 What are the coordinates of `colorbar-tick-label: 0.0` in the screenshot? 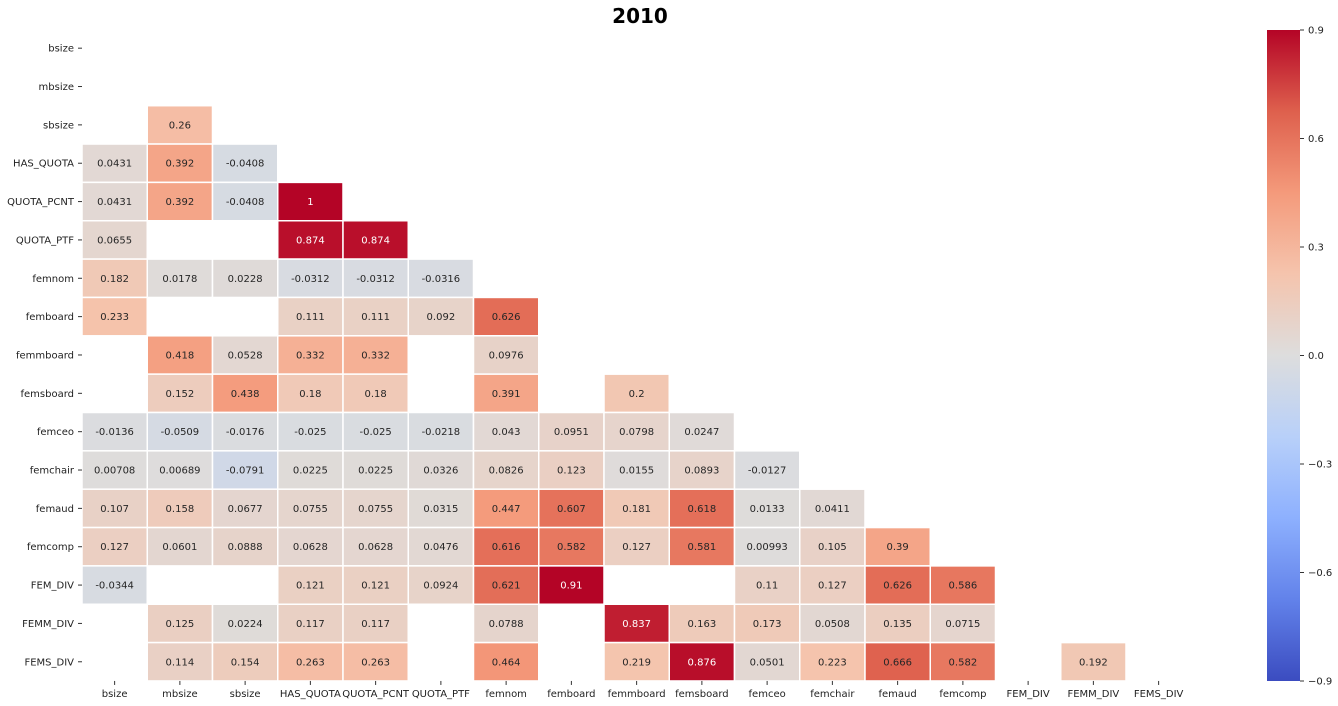 It's located at (1316, 356).